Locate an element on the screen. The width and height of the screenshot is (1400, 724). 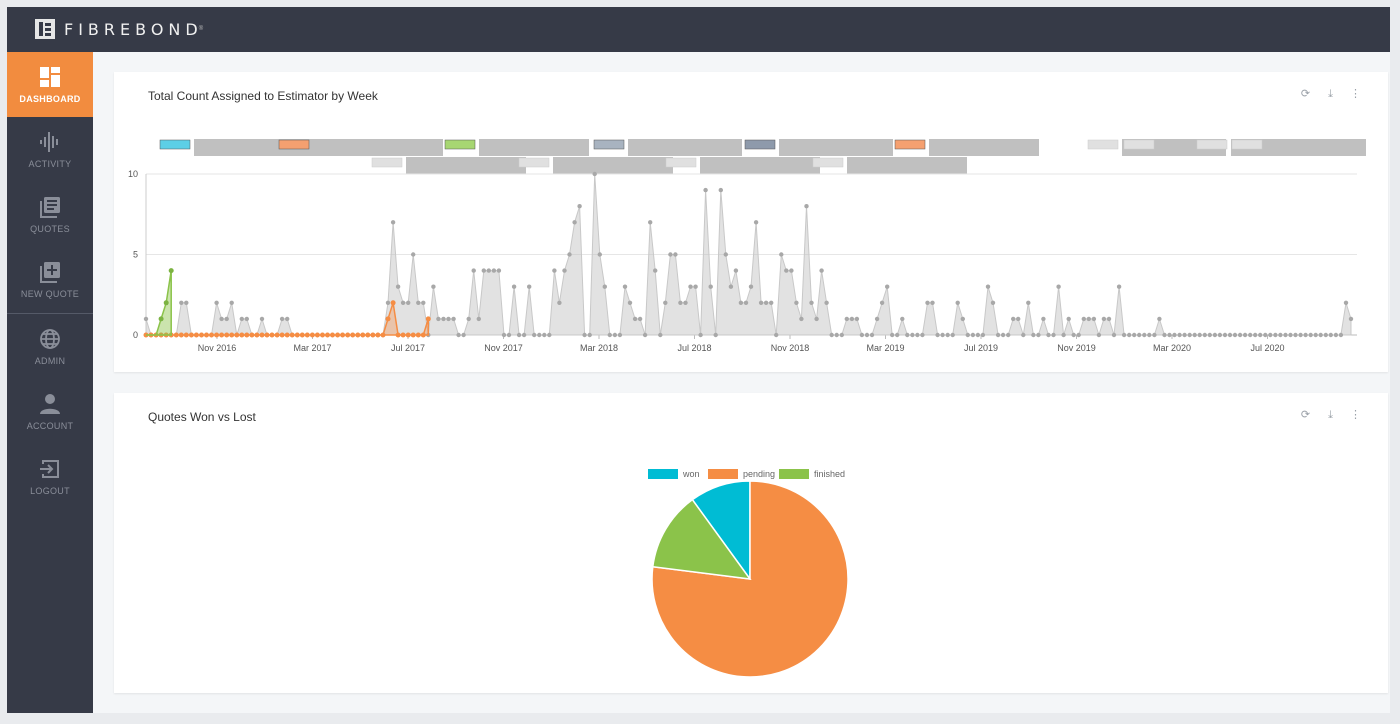
quotes-icon is located at coordinates (50, 207).